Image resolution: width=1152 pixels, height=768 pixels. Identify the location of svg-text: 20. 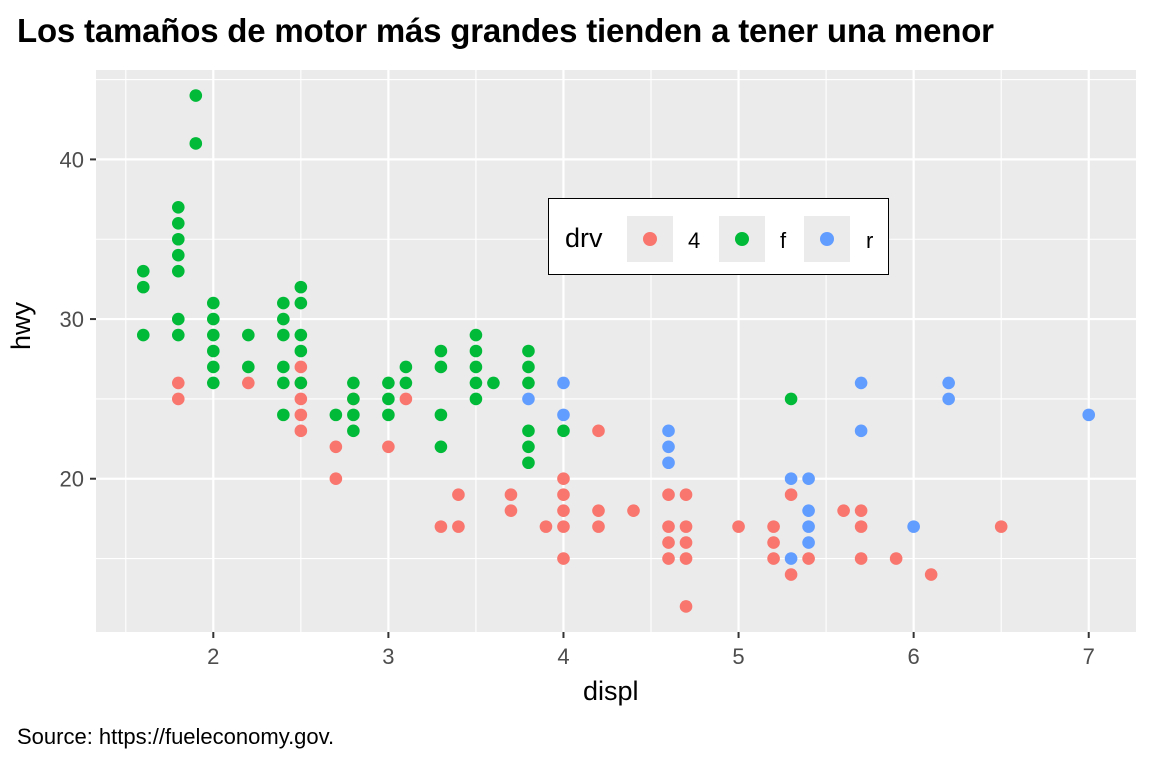
(72, 479).